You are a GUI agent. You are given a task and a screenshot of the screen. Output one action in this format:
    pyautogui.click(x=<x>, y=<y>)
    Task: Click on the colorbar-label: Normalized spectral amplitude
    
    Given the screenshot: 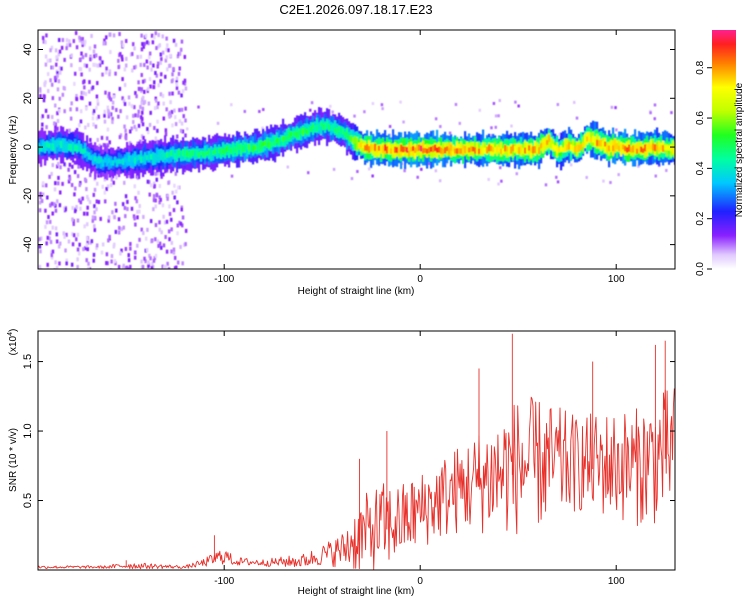 What is the action you would take?
    pyautogui.click(x=739, y=149)
    